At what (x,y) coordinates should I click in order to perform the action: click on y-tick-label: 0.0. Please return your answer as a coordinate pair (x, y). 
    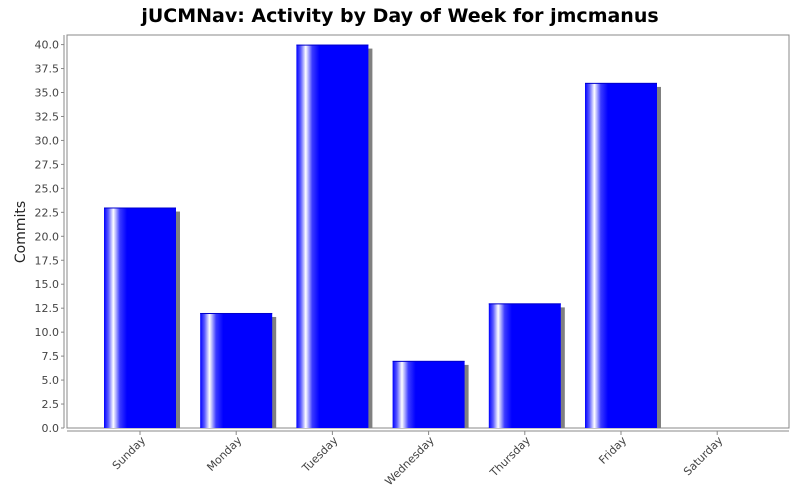
    Looking at the image, I should click on (51, 428).